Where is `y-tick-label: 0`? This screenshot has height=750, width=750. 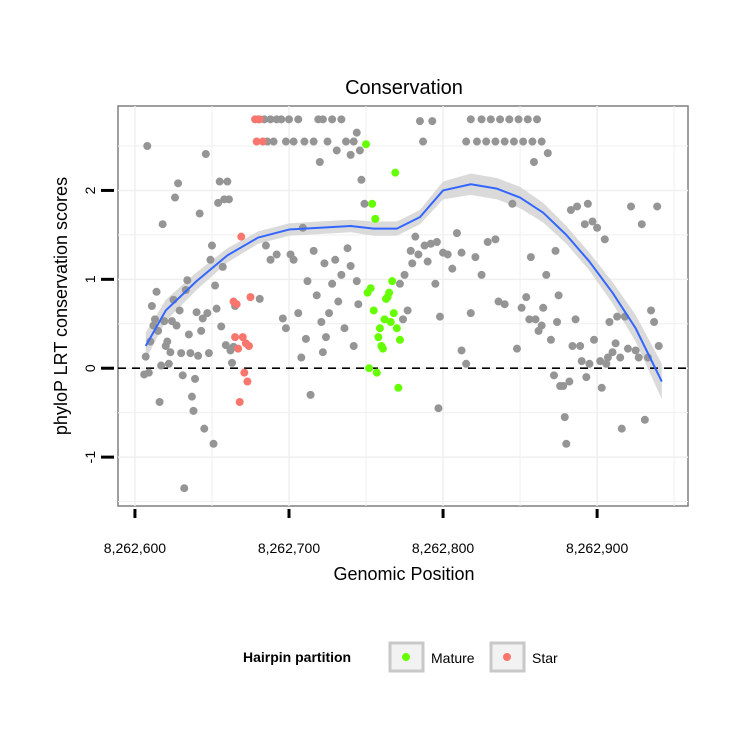
y-tick-label: 0 is located at coordinates (90, 368).